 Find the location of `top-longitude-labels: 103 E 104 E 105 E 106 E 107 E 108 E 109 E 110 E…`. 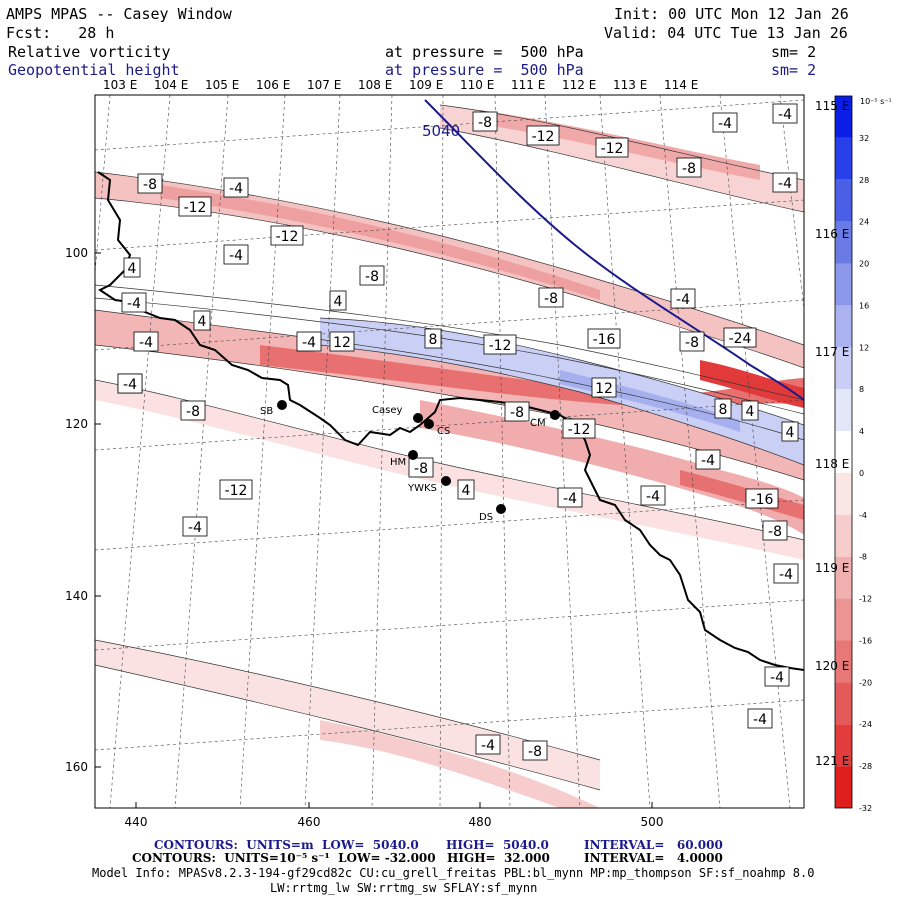

top-longitude-labels: 103 E 104 E 105 E 106 E 107 E 108 E 109 E 110 E… is located at coordinates (400, 85).